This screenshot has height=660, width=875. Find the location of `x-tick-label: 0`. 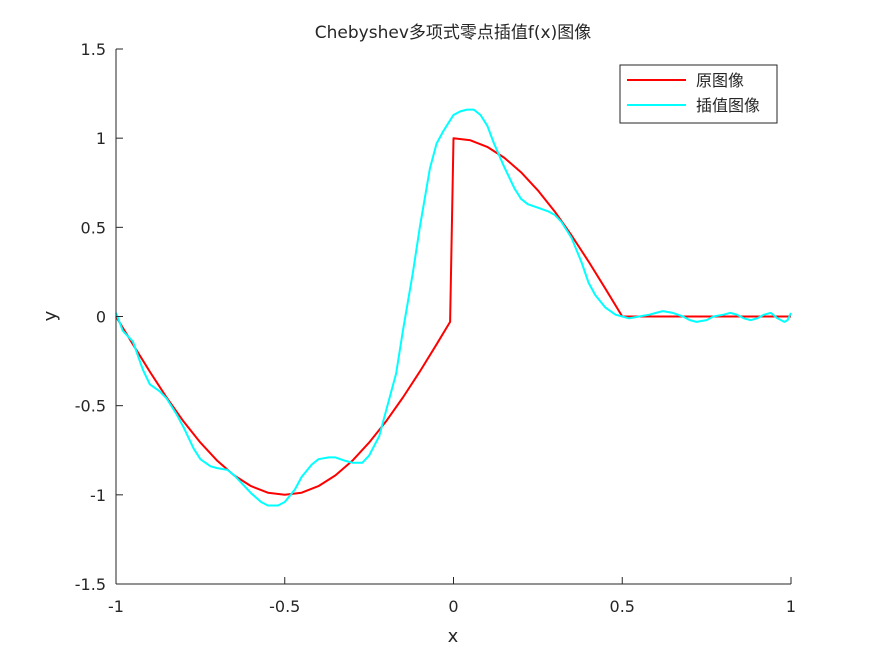

x-tick-label: 0 is located at coordinates (453, 606).